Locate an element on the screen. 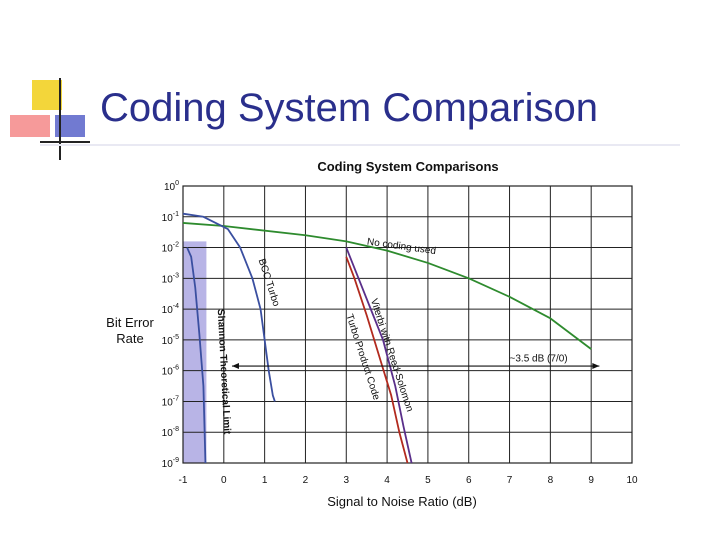  y-tick-label: 10⁻⁵ is located at coordinates (170, 340).